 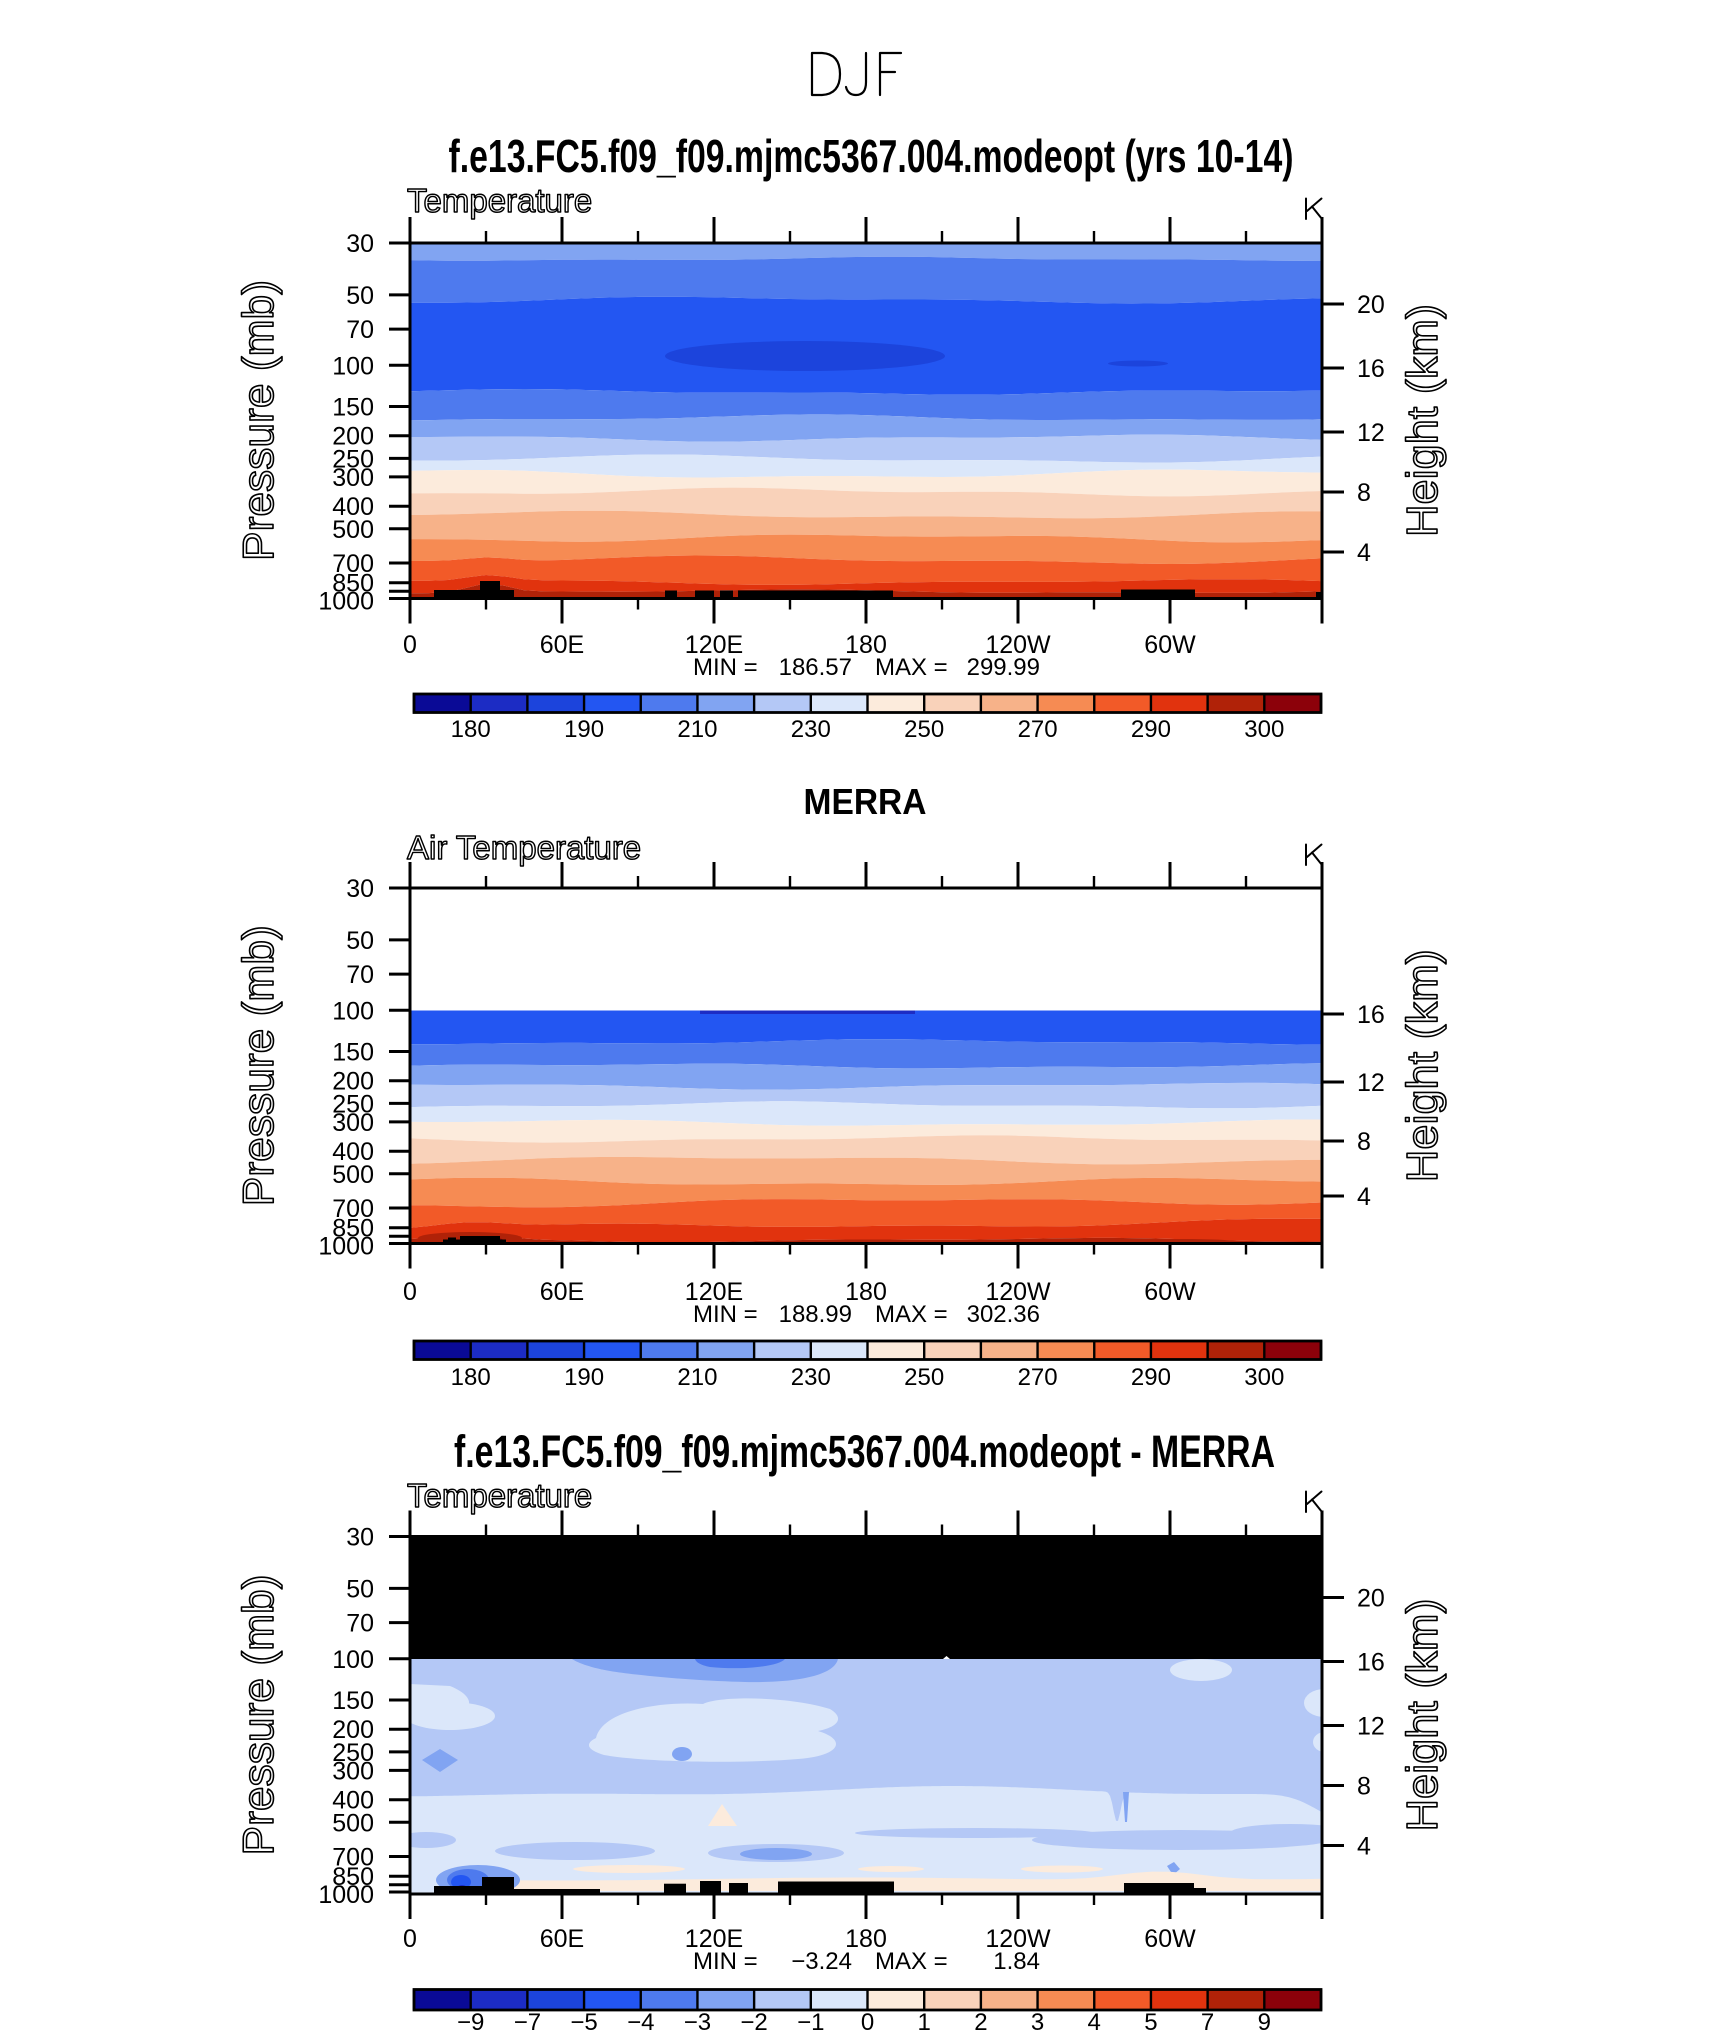 What do you see at coordinates (980, 2022) in the screenshot?
I see `svg-text: 2` at bounding box center [980, 2022].